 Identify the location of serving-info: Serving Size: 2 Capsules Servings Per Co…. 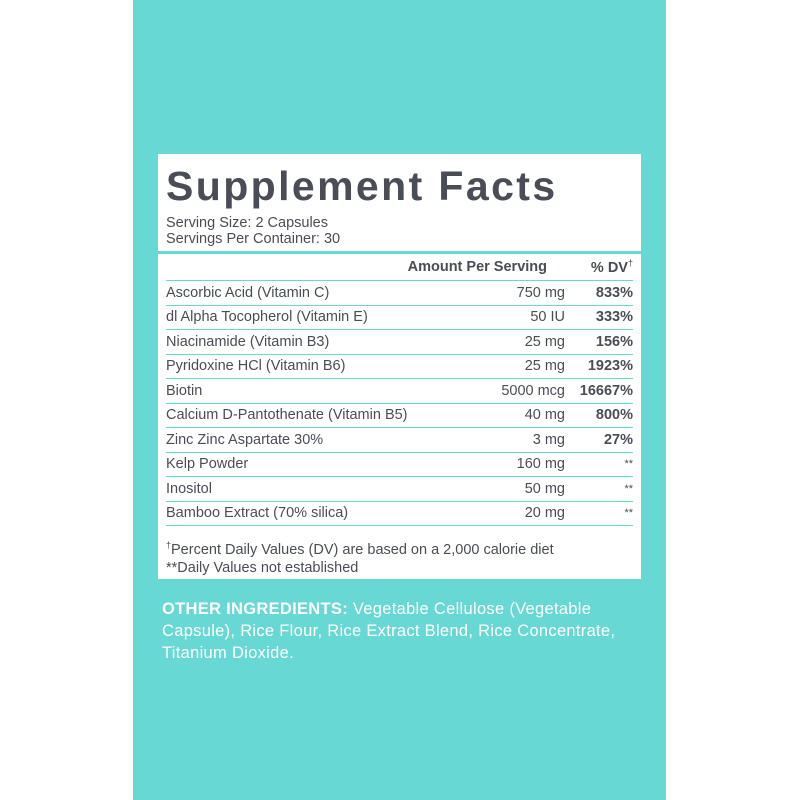
(399, 231).